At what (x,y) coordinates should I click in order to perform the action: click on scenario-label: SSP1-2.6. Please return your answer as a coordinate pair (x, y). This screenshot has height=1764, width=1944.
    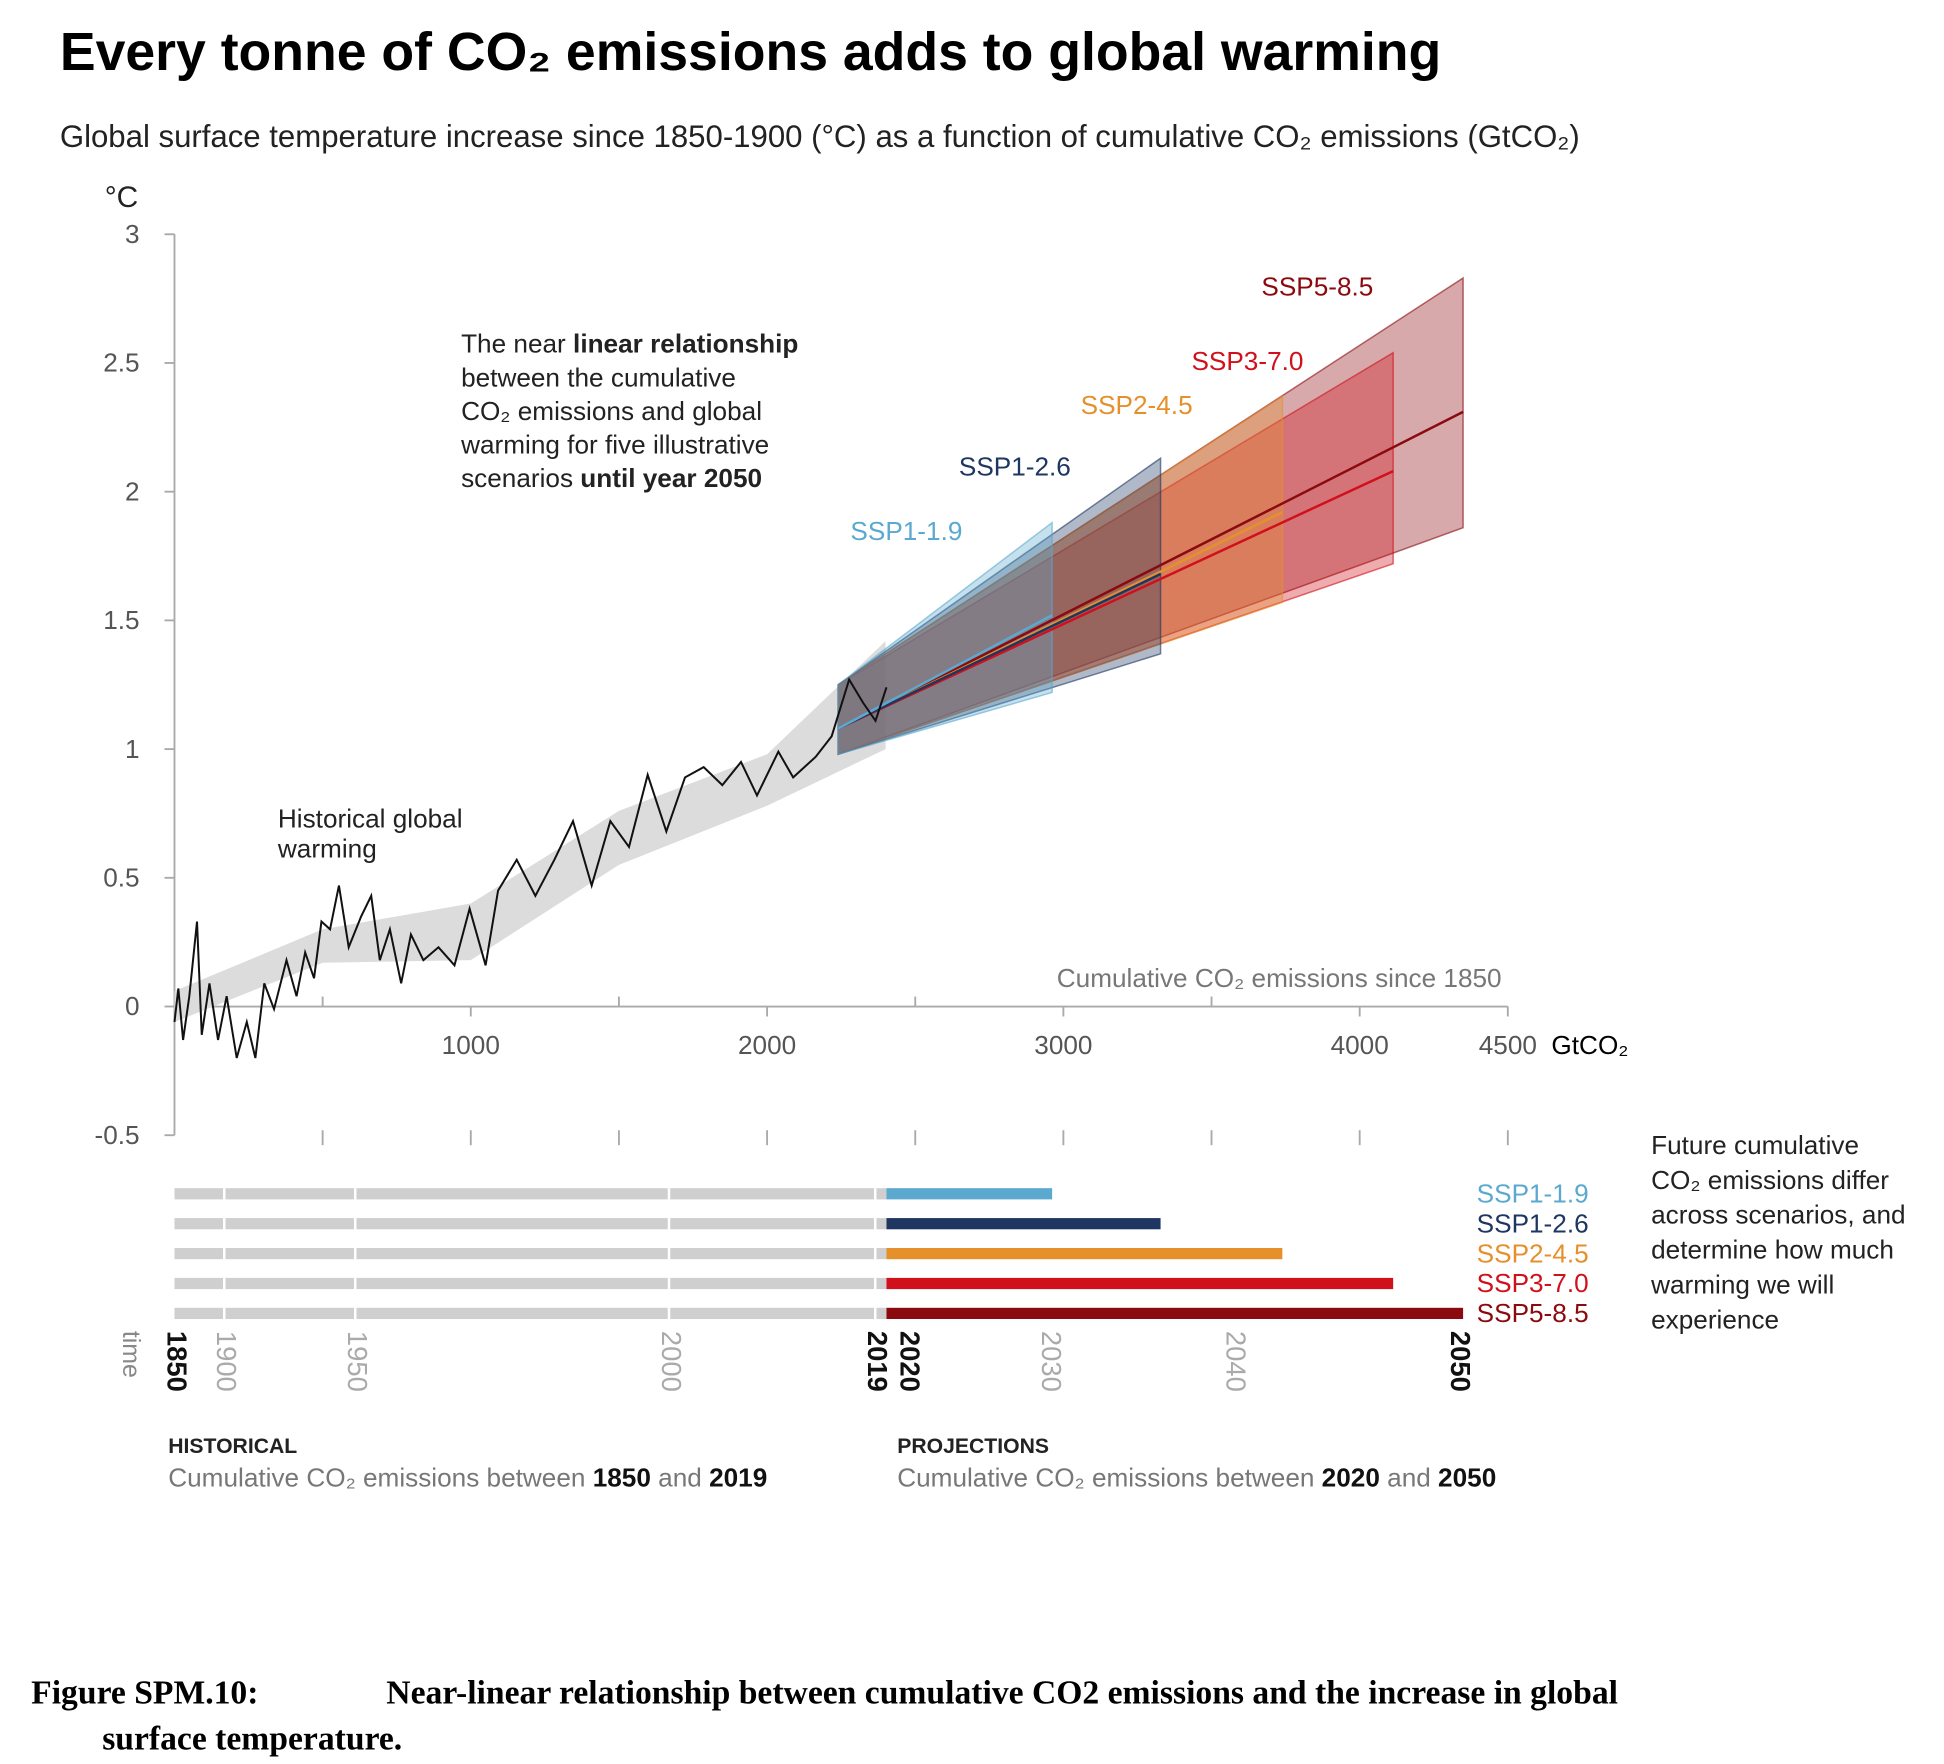
    Looking at the image, I should click on (1015, 467).